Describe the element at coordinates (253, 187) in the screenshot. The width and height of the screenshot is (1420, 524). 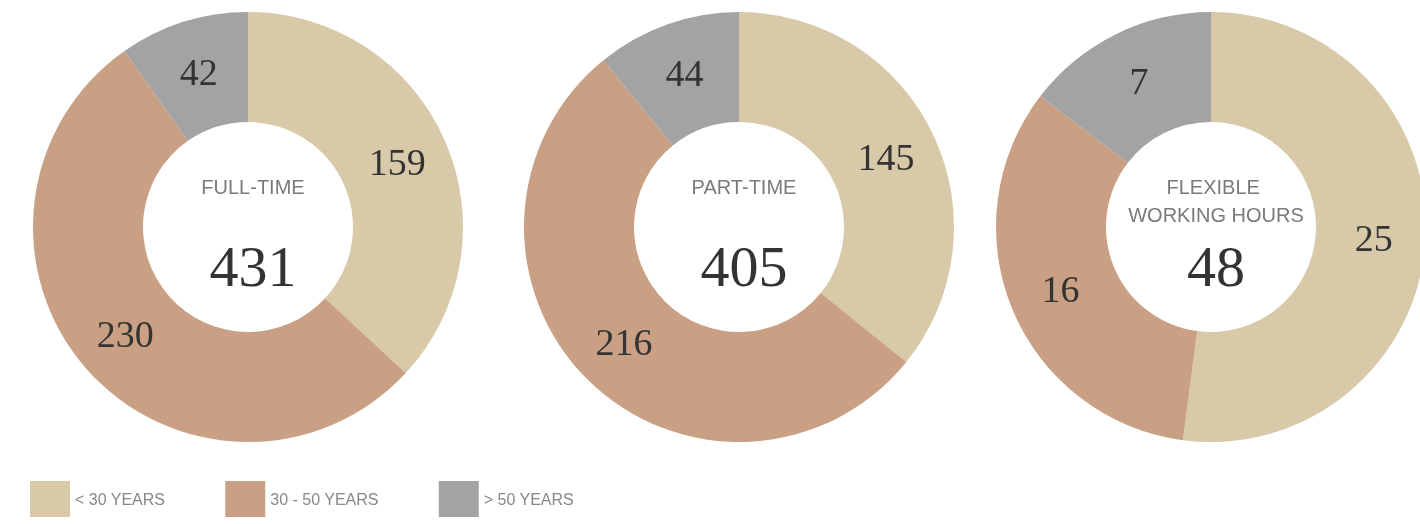
I see `text: FULL-TIME` at that location.